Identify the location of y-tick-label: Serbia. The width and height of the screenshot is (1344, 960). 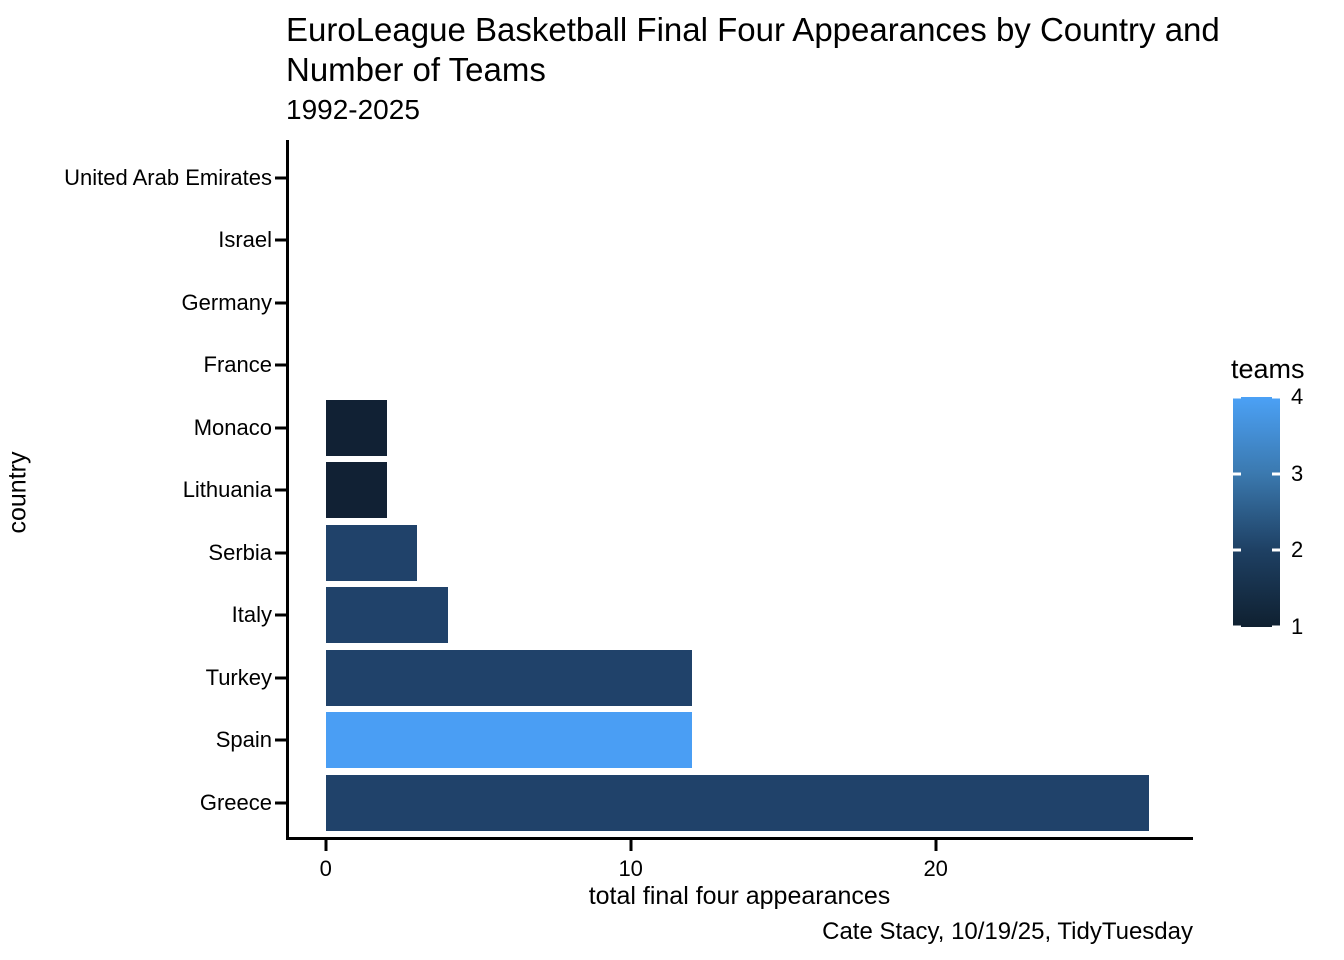
(240, 552).